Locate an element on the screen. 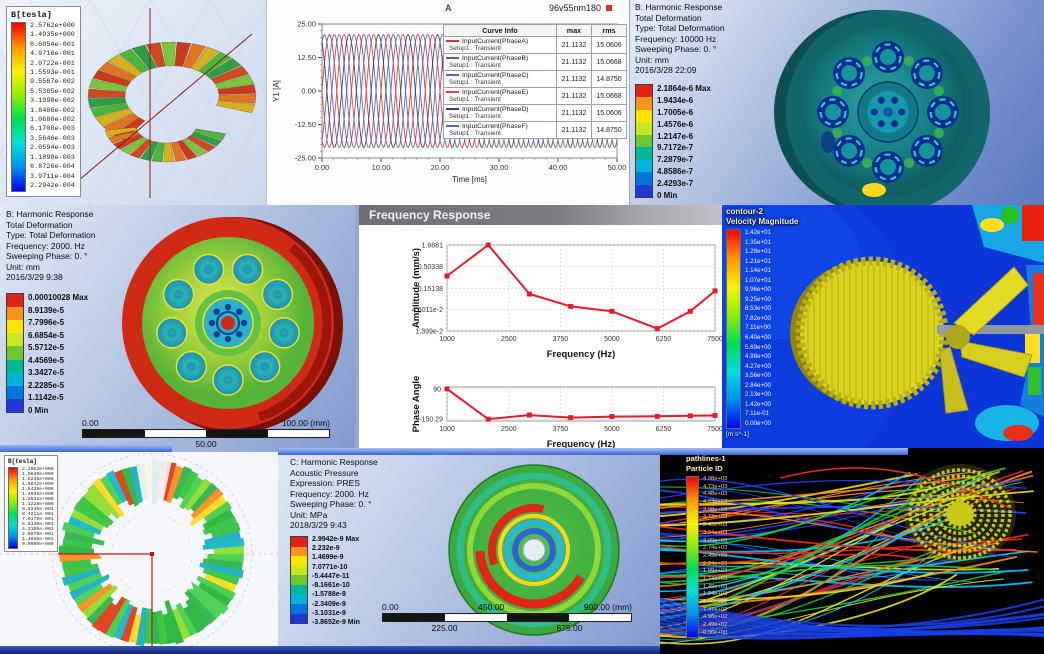 The height and width of the screenshot is (654, 1044). svg-text: Phase Angle is located at coordinates (416, 404).